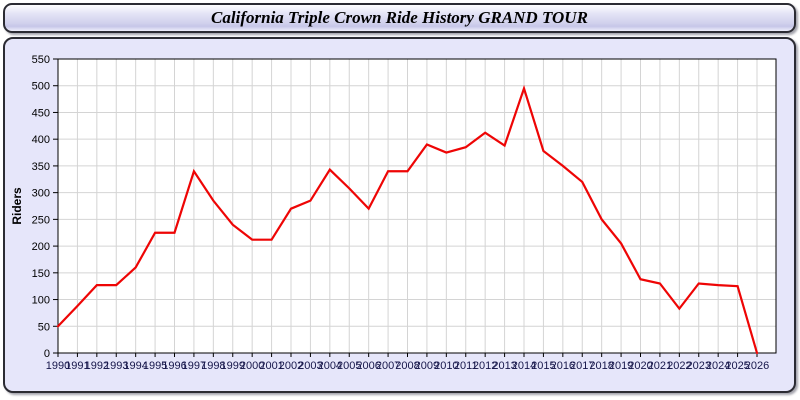 The image size is (800, 400). I want to click on x-tick-label: 2005, so click(349, 366).